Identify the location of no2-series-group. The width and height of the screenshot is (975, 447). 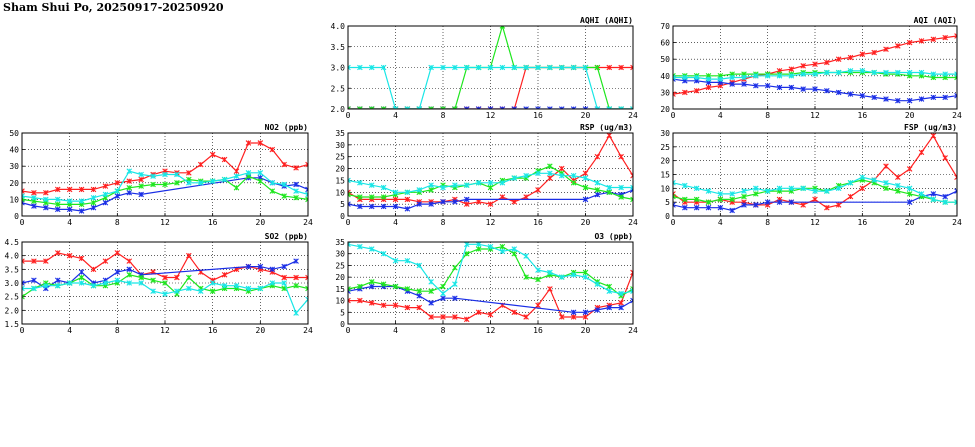
(165, 177).